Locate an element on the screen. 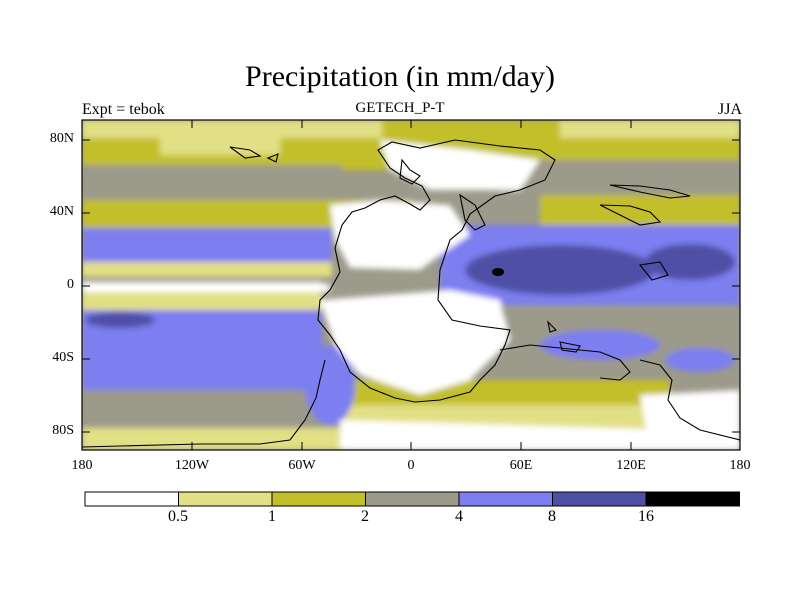 The image size is (800, 600). y-label-40s: 40S is located at coordinates (63, 357).